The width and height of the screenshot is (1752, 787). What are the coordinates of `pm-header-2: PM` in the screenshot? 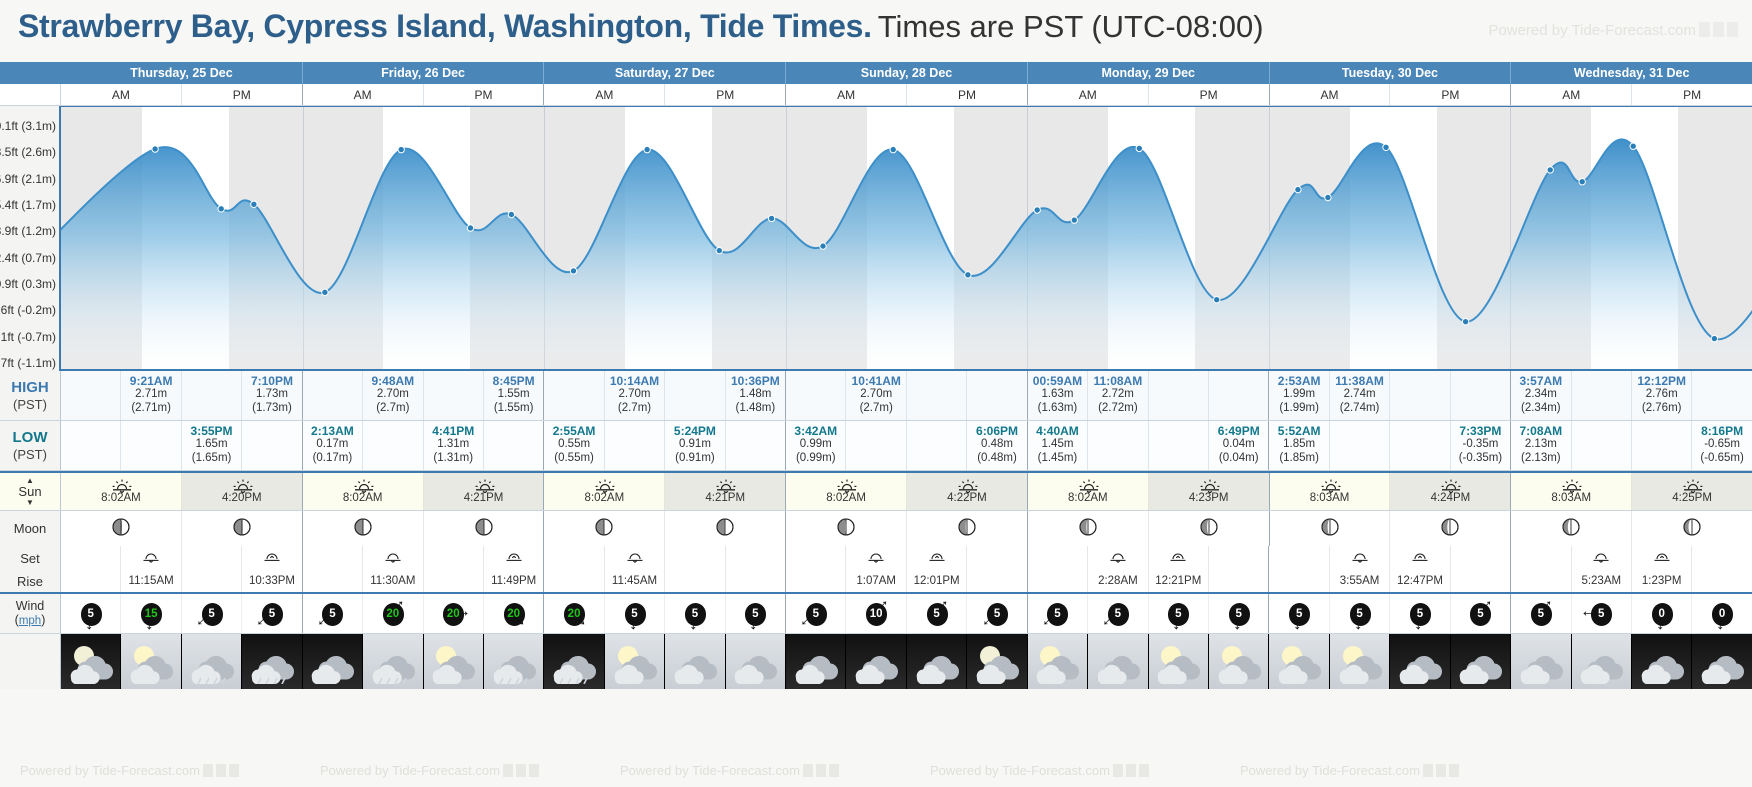 It's located at (484, 94).